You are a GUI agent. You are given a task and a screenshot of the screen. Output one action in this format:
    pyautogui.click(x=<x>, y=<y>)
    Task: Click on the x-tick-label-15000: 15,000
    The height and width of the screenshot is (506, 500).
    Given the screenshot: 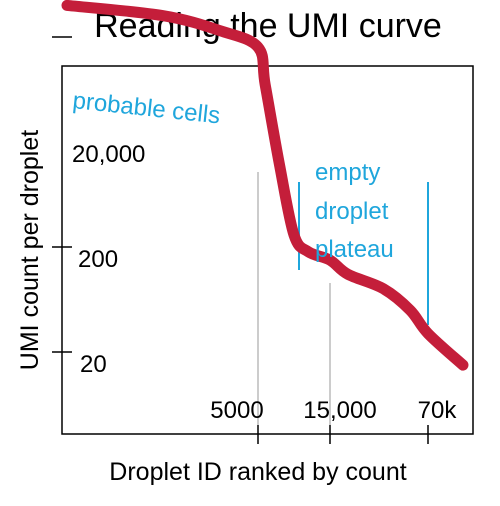 What is the action you would take?
    pyautogui.click(x=339, y=410)
    